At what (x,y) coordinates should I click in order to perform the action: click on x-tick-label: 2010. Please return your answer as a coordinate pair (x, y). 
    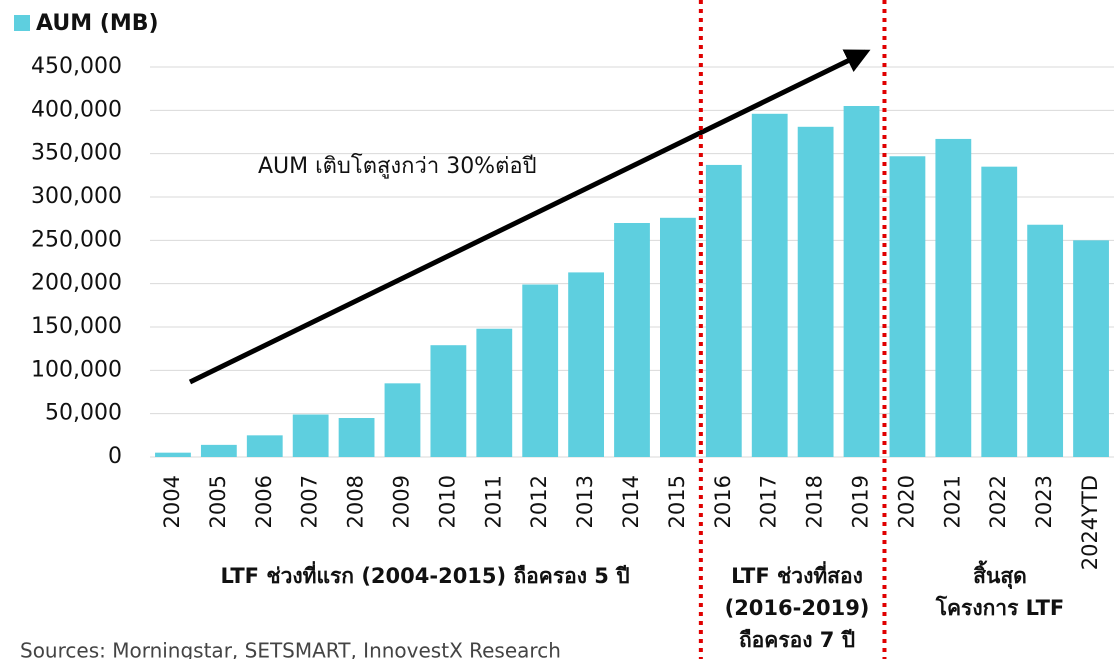
    Looking at the image, I should click on (447, 501).